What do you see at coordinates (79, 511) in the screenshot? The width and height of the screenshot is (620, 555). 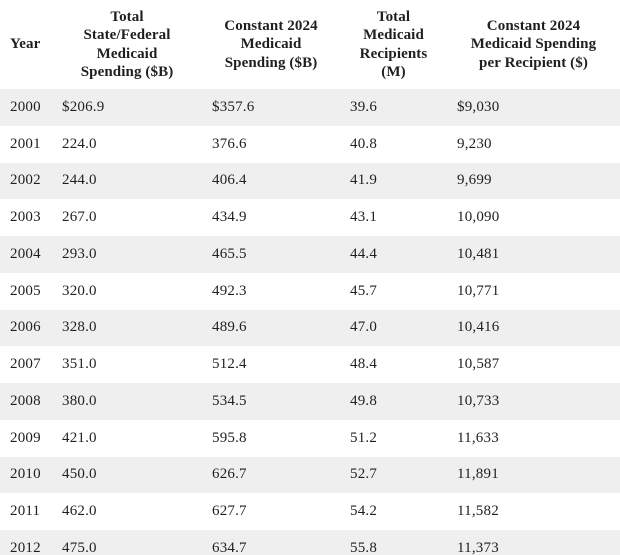 I see `cell-total-state-federal-medicaid-spending: 462.0` at bounding box center [79, 511].